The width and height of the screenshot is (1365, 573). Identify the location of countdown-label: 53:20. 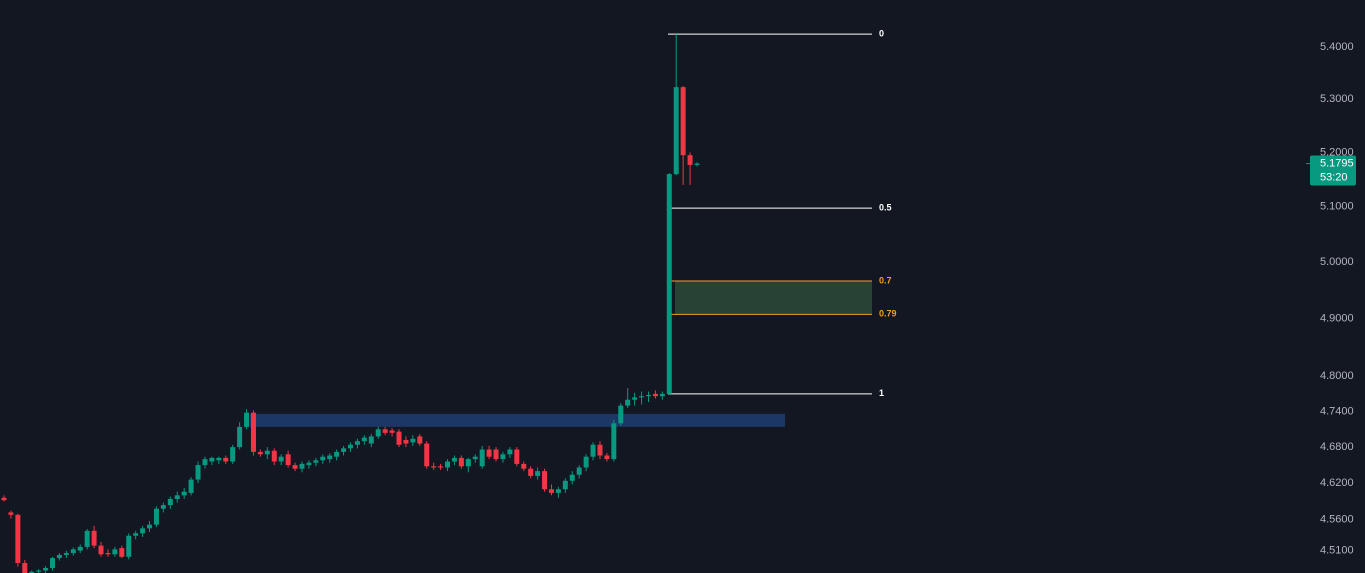
(1334, 177).